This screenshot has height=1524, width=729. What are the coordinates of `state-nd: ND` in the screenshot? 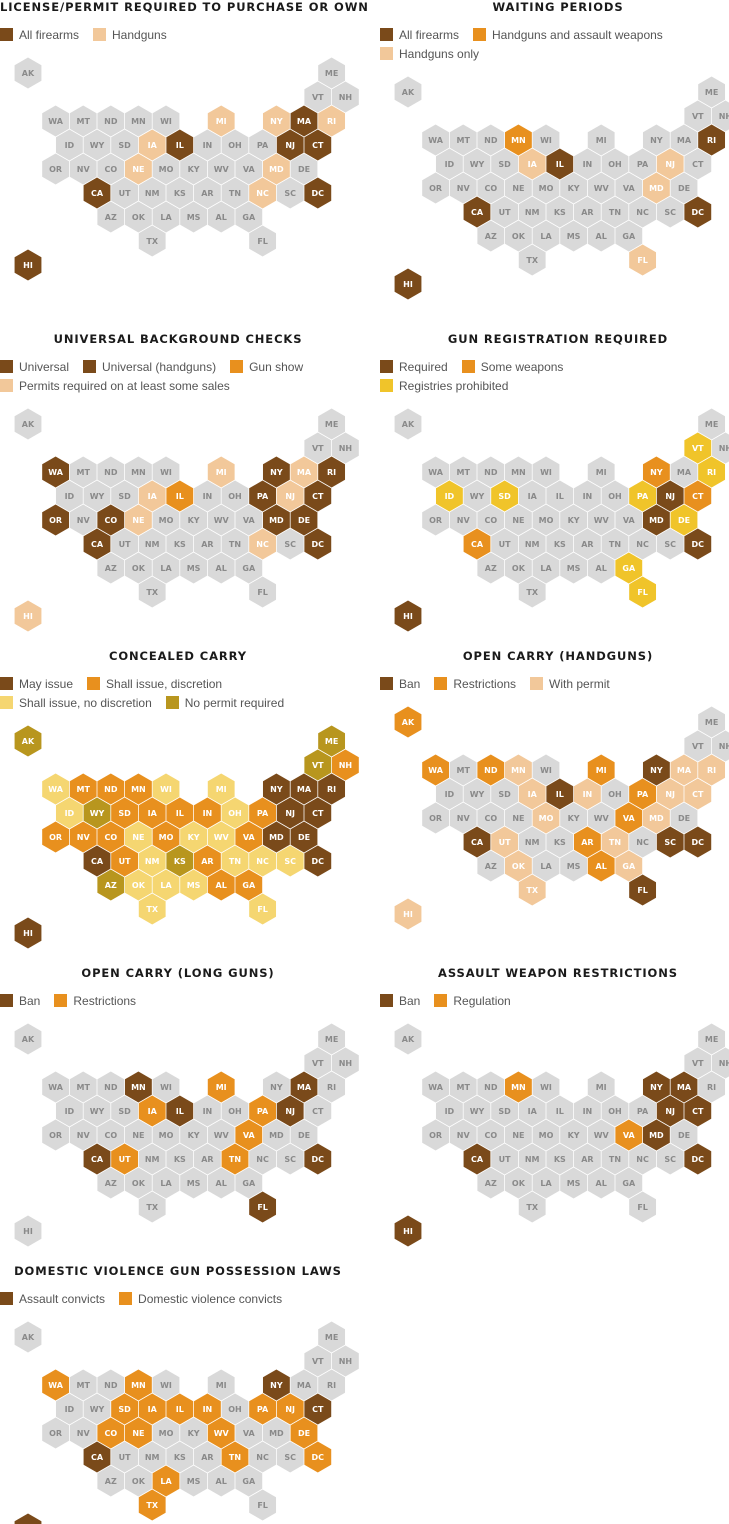 It's located at (110, 1385).